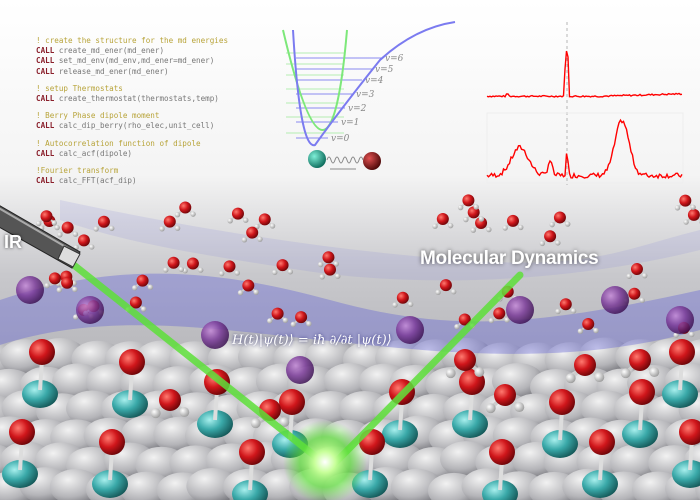  What do you see at coordinates (113, 71) in the screenshot?
I see `code-text: release_md_ener(md_ener)` at bounding box center [113, 71].